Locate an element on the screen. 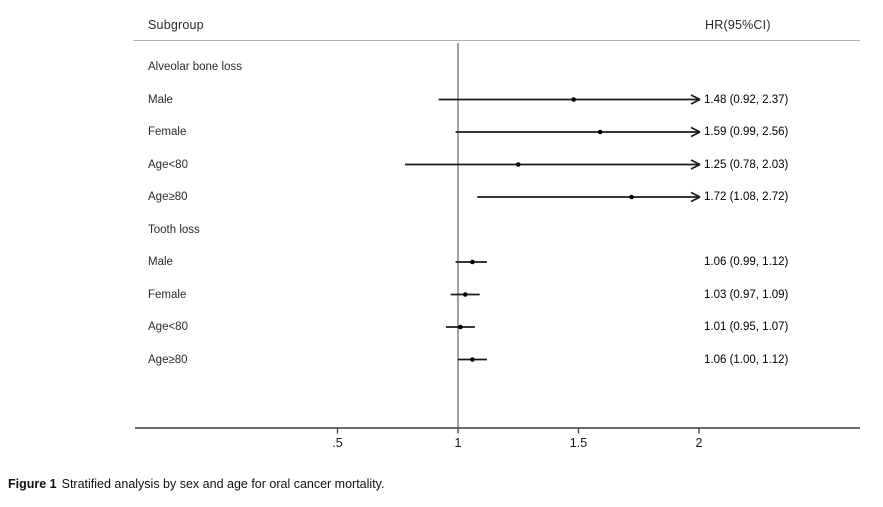 The height and width of the screenshot is (507, 883). x-axis-tick-label: 1 is located at coordinates (458, 443).